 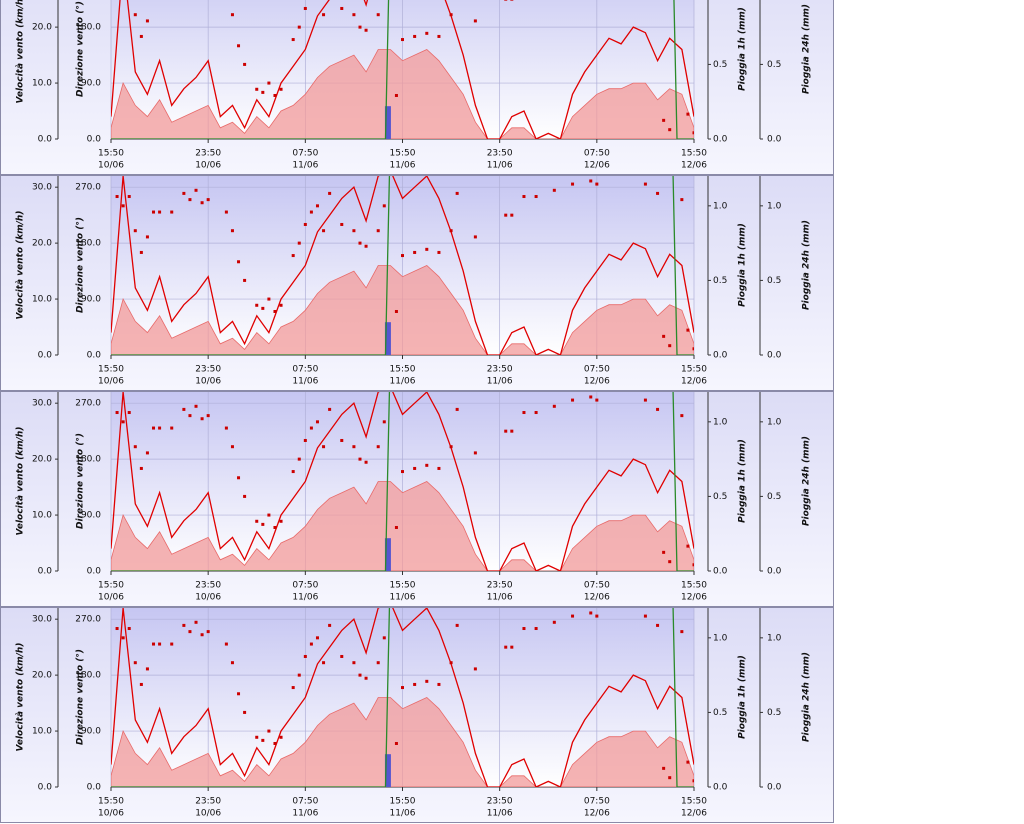 What do you see at coordinates (21, 265) in the screenshot?
I see `axis-title: Velocità vento (km/h)` at bounding box center [21, 265].